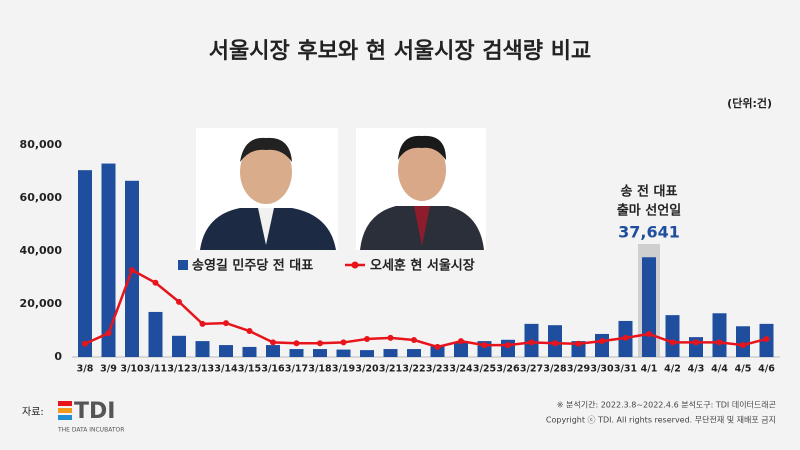  What do you see at coordinates (602, 369) in the screenshot?
I see `x-tick-label: 3/30` at bounding box center [602, 369].